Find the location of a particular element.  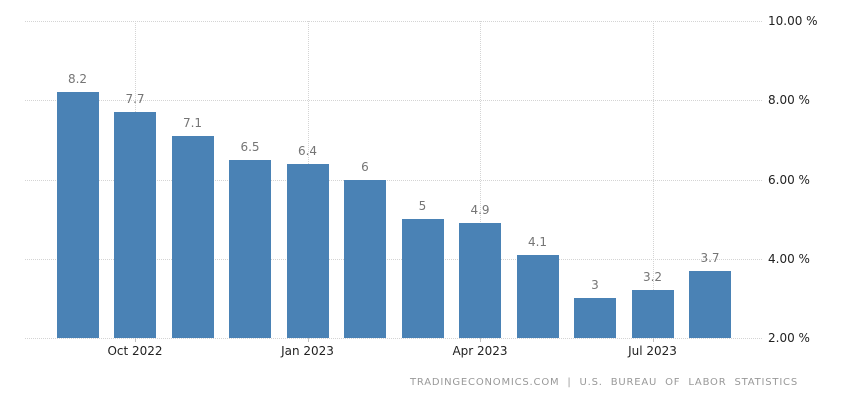

bar-value-label: 6.4 is located at coordinates (307, 150).